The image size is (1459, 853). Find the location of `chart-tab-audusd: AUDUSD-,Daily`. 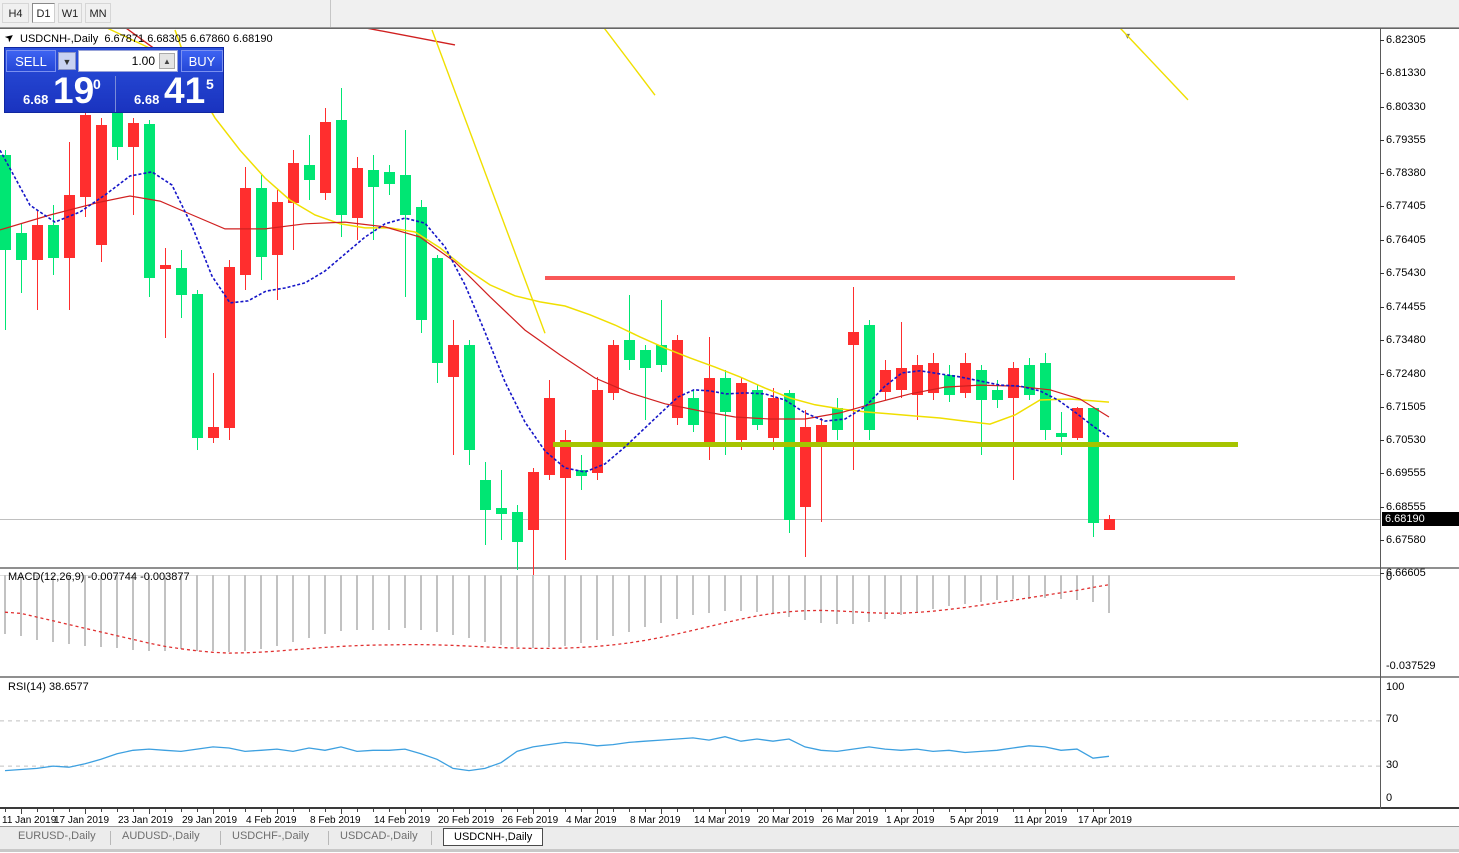

chart-tab-audusd: AUDUSD-,Daily is located at coordinates (161, 836).